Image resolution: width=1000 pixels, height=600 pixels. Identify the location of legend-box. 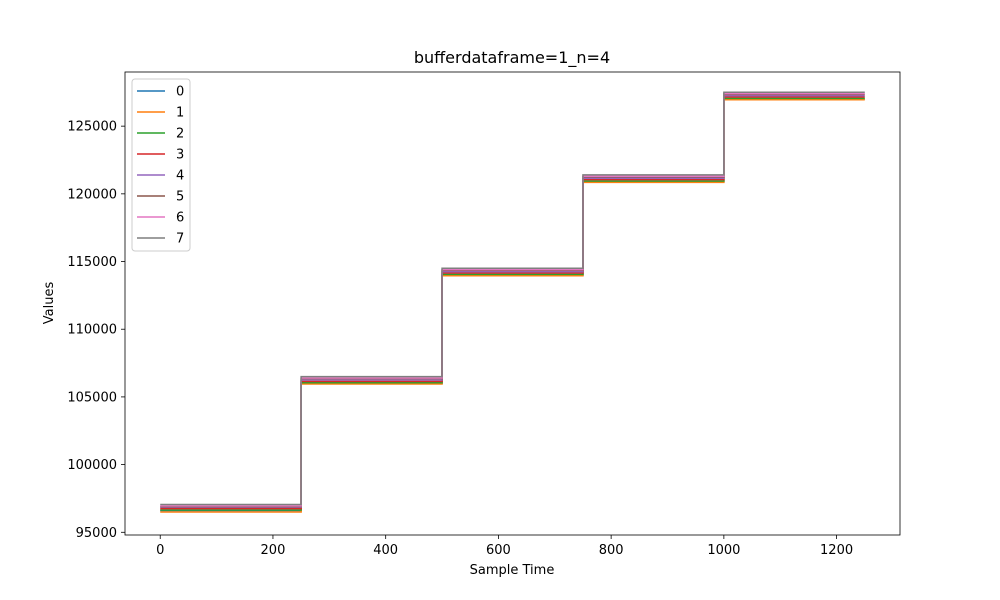
(161, 165).